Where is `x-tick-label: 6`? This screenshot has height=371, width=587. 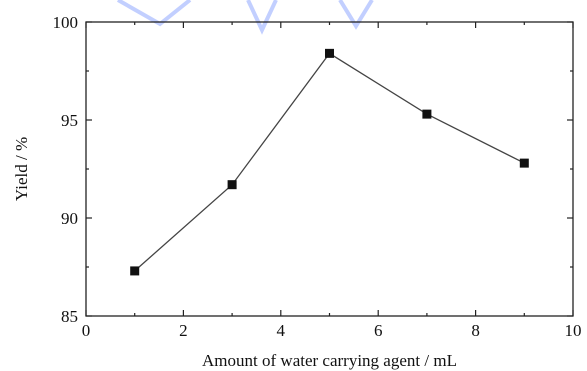
x-tick-label: 6 is located at coordinates (378, 330).